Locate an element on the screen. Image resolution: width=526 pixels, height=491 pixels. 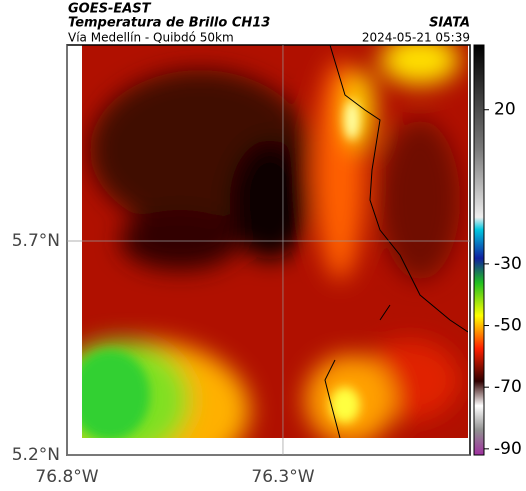
y-tick-label: 5.2°N is located at coordinates (36, 455).